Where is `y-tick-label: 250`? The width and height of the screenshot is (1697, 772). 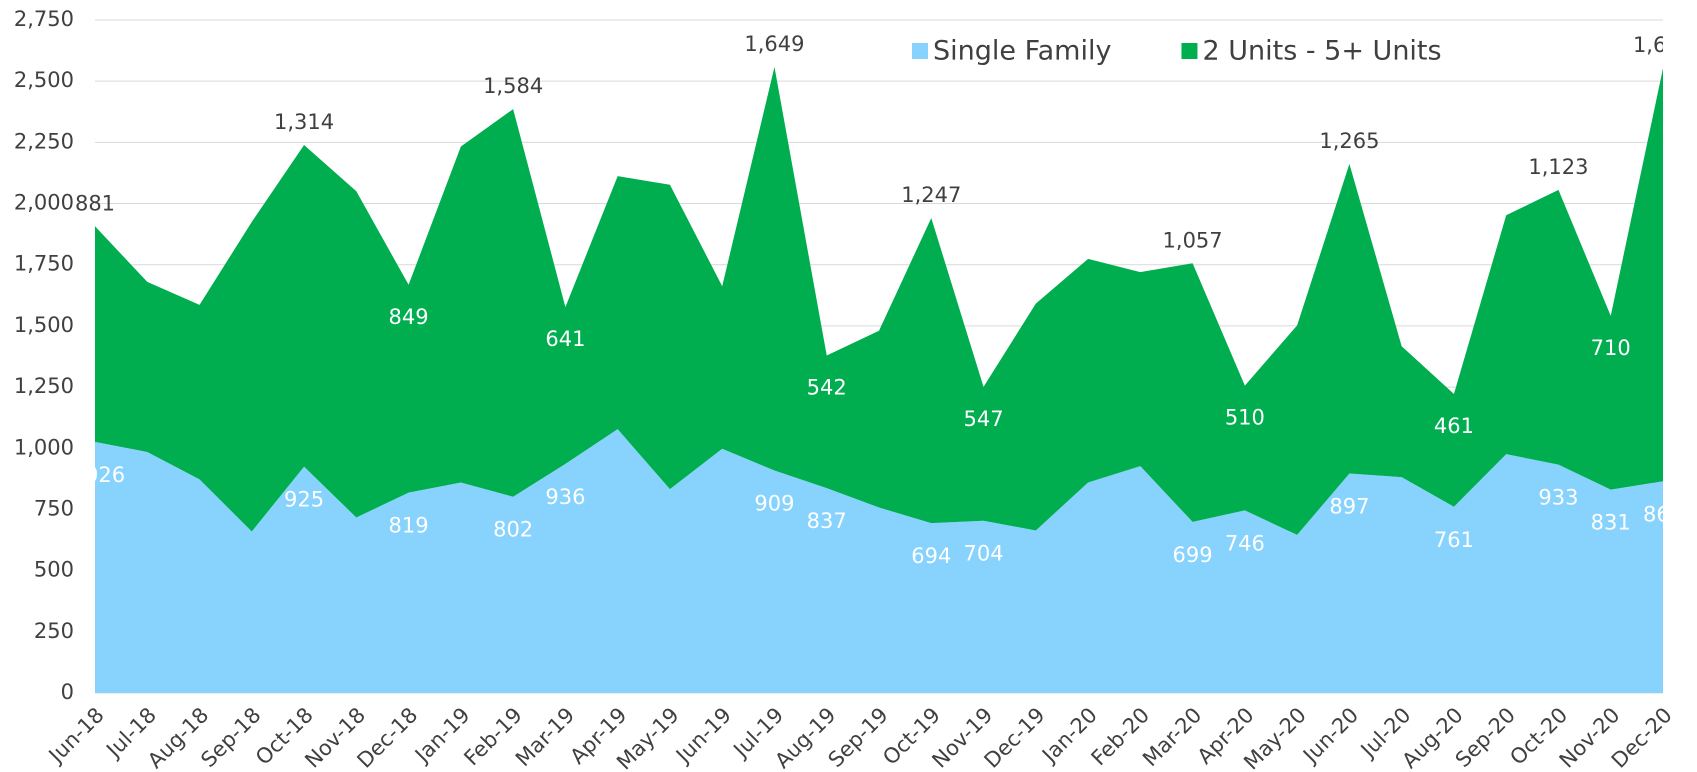
y-tick-label: 250 is located at coordinates (54, 631).